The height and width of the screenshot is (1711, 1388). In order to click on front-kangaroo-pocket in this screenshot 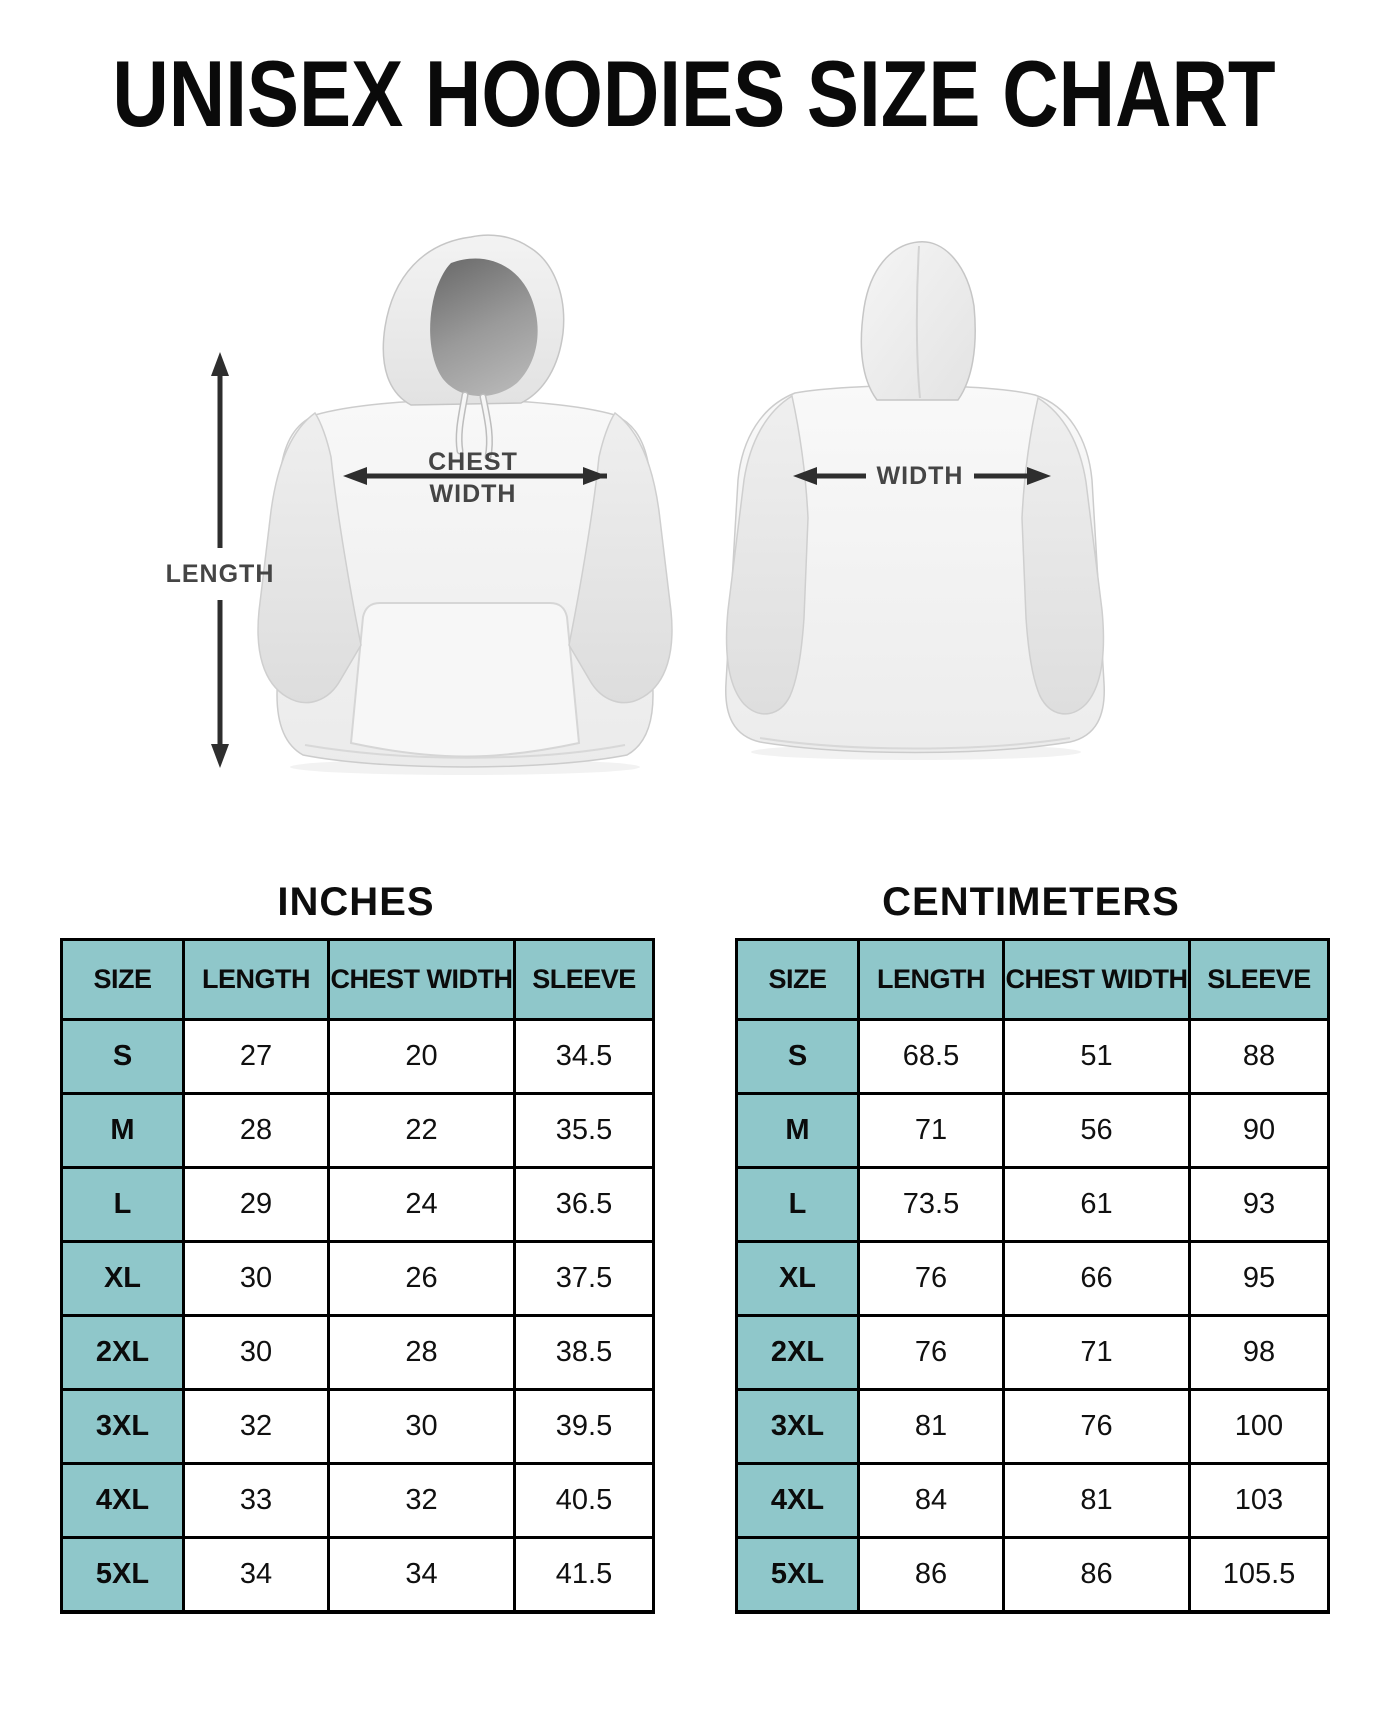, I will do `click(465, 680)`.